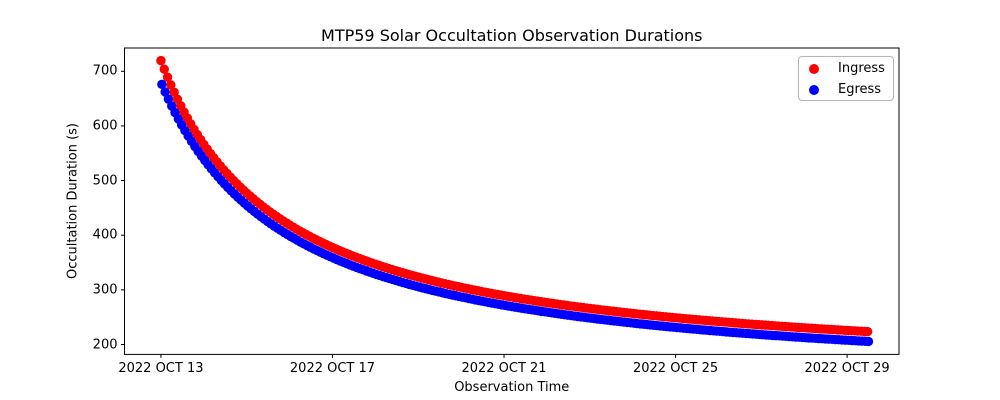  Describe the element at coordinates (504, 369) in the screenshot. I see `x-tick-label: 2022 OCT 21` at that location.